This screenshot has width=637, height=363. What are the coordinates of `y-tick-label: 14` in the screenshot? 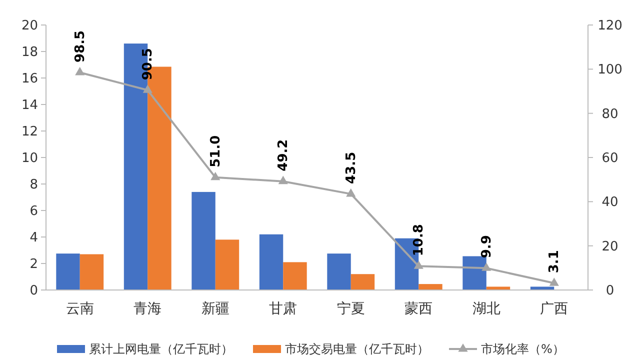 It's located at (29, 106).